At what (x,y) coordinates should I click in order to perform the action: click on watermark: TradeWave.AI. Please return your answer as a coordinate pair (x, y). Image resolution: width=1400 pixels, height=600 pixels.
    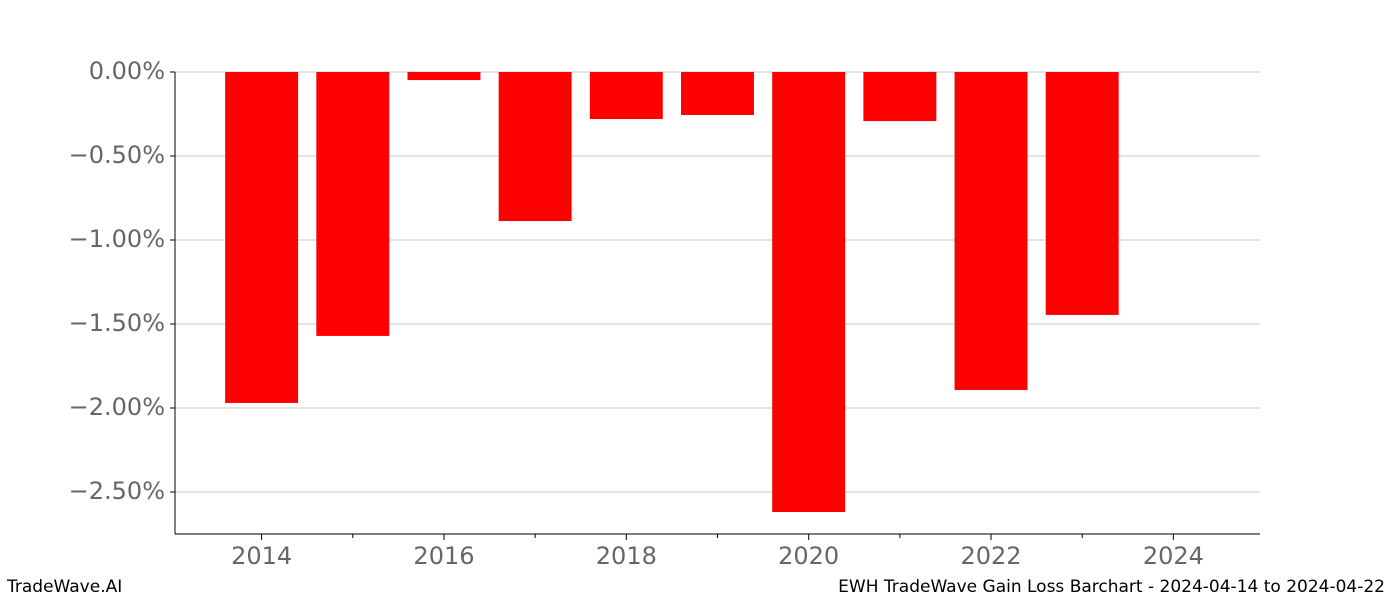
    Looking at the image, I should click on (64, 587).